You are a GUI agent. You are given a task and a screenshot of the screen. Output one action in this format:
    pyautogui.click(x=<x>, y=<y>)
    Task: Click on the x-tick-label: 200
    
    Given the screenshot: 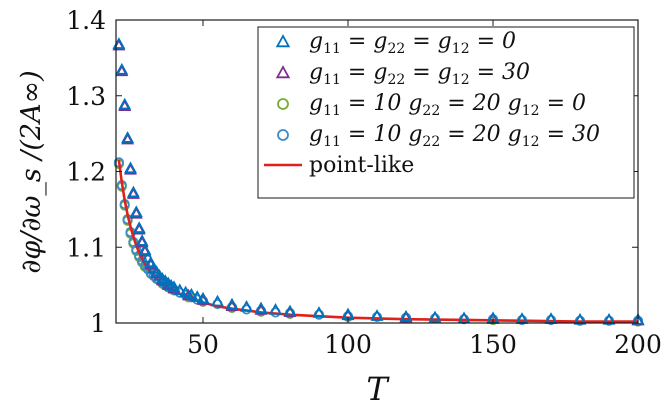 What is the action you would take?
    pyautogui.click(x=638, y=344)
    